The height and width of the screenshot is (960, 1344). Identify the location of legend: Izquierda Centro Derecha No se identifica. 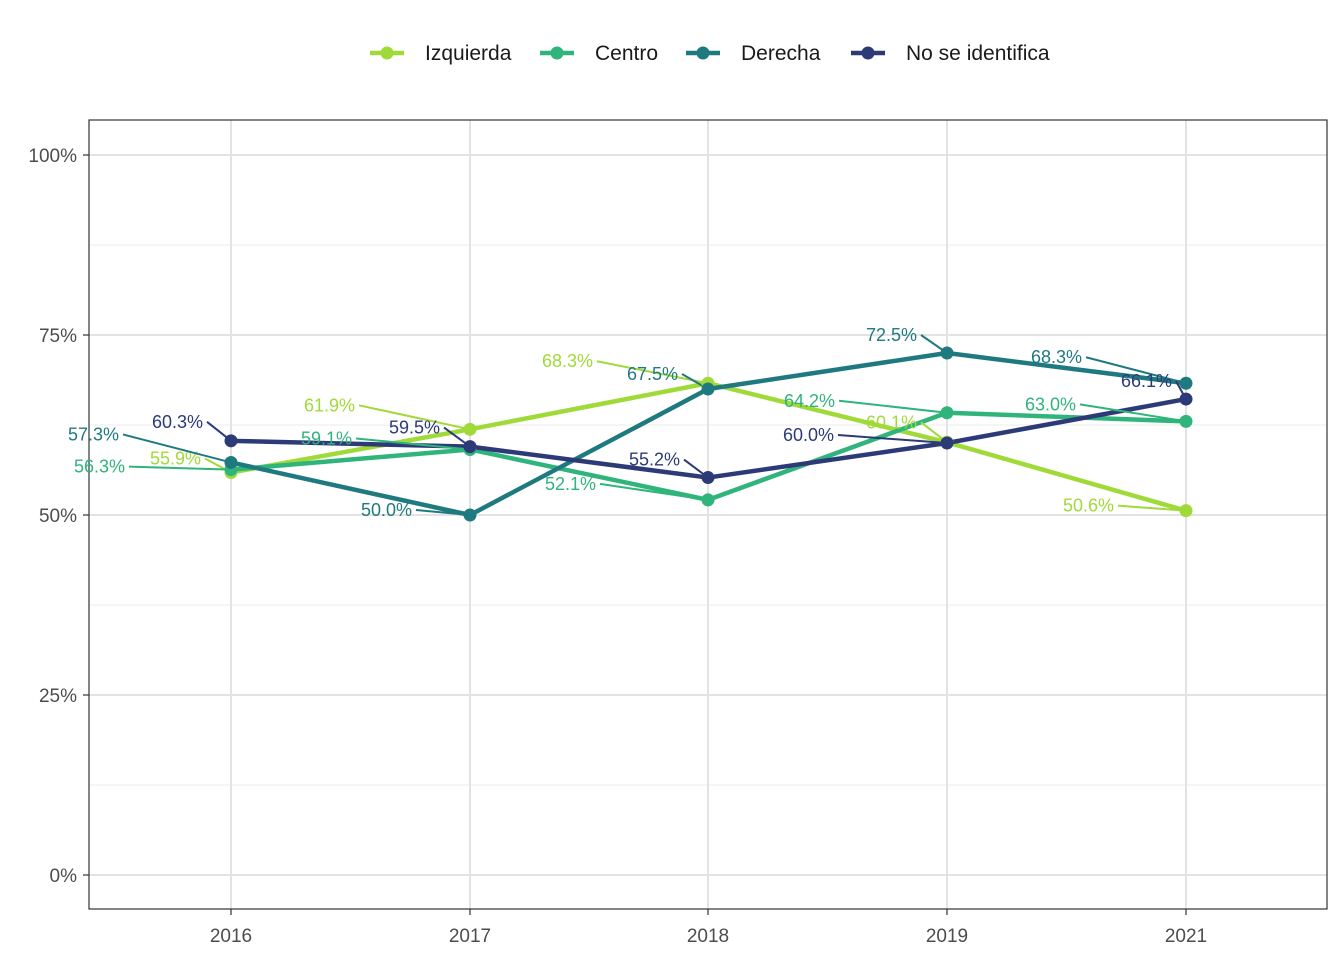
(710, 53).